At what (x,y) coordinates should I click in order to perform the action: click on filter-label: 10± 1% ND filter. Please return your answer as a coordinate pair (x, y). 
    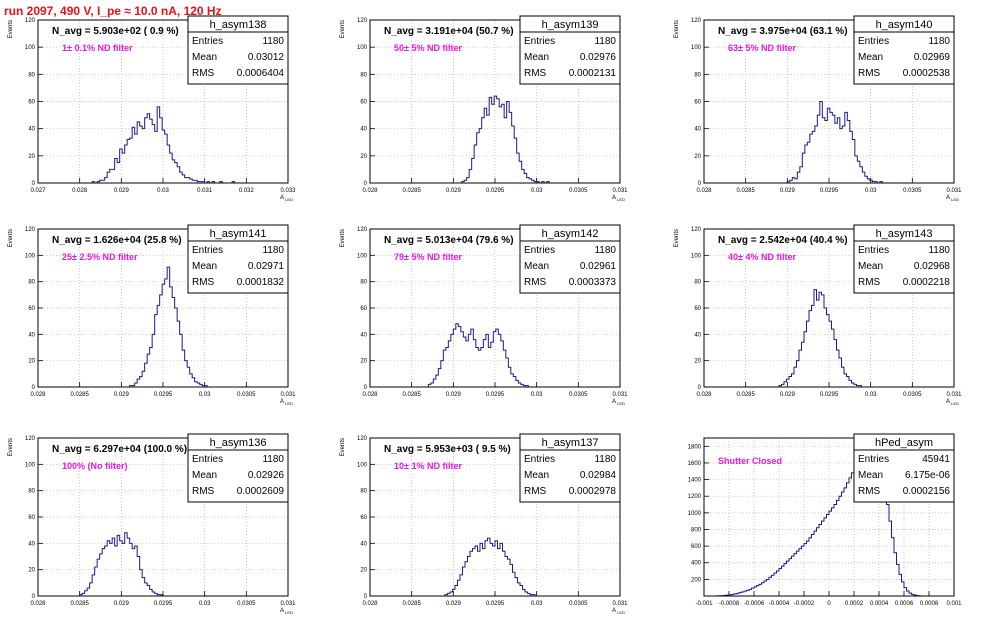
    Looking at the image, I should click on (428, 466).